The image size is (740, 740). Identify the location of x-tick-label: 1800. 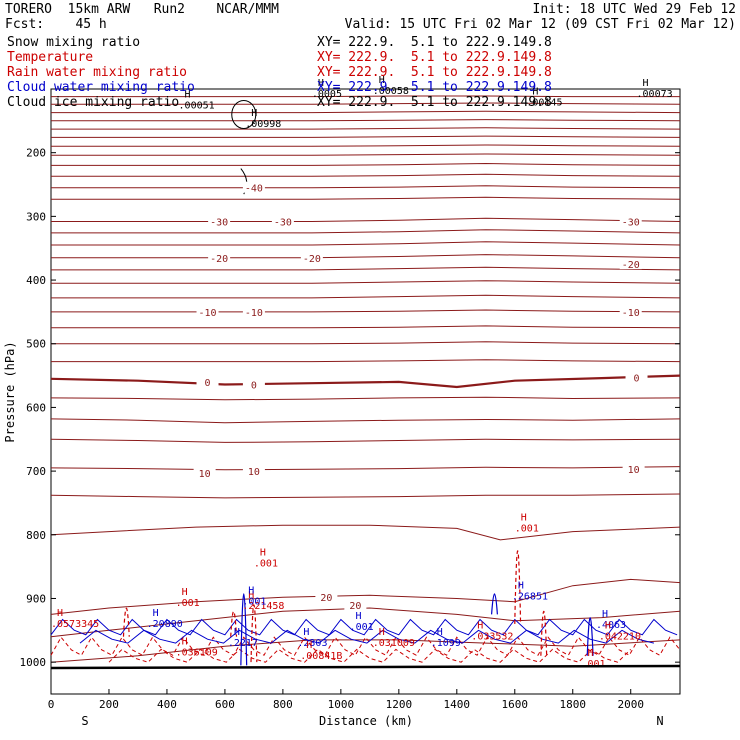
(573, 704).